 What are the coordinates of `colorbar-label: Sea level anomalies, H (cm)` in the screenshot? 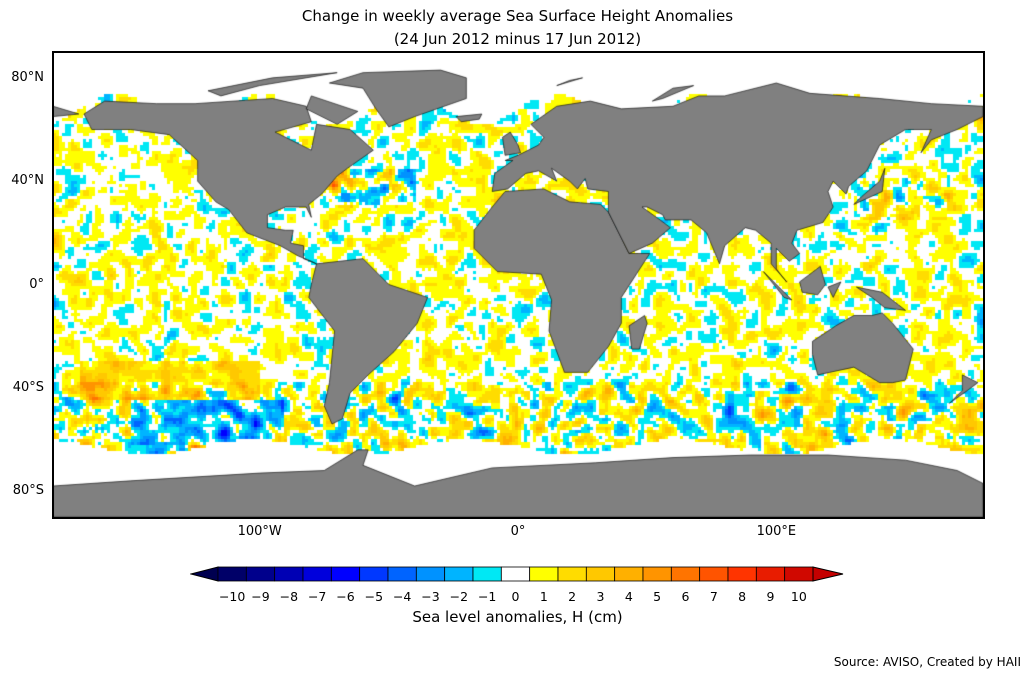 It's located at (517, 617).